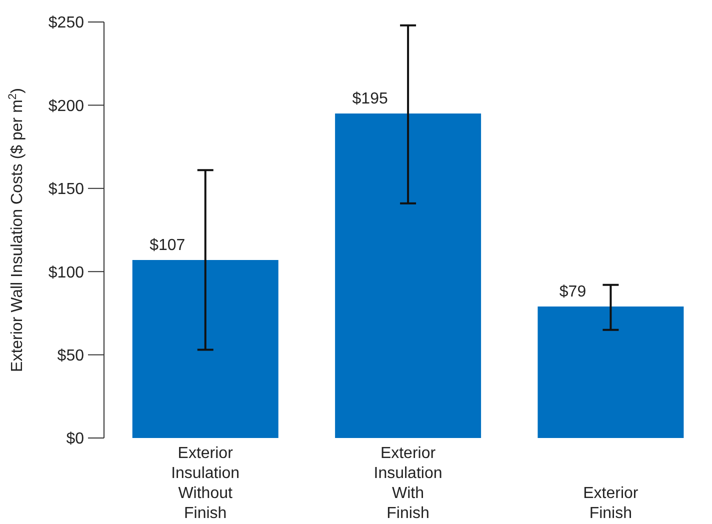  I want to click on data-label: $107, so click(168, 245).